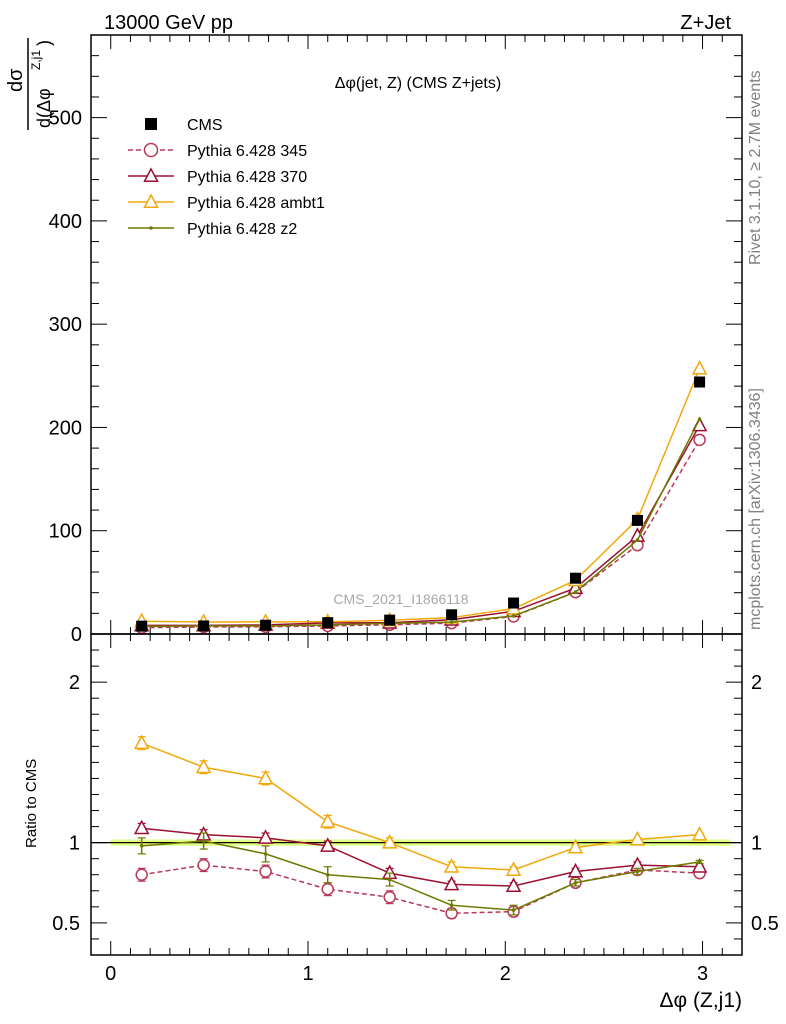 Image resolution: width=786 pixels, height=1024 pixels. I want to click on main-ylabel-denominator: d(Δφ, so click(44, 108).